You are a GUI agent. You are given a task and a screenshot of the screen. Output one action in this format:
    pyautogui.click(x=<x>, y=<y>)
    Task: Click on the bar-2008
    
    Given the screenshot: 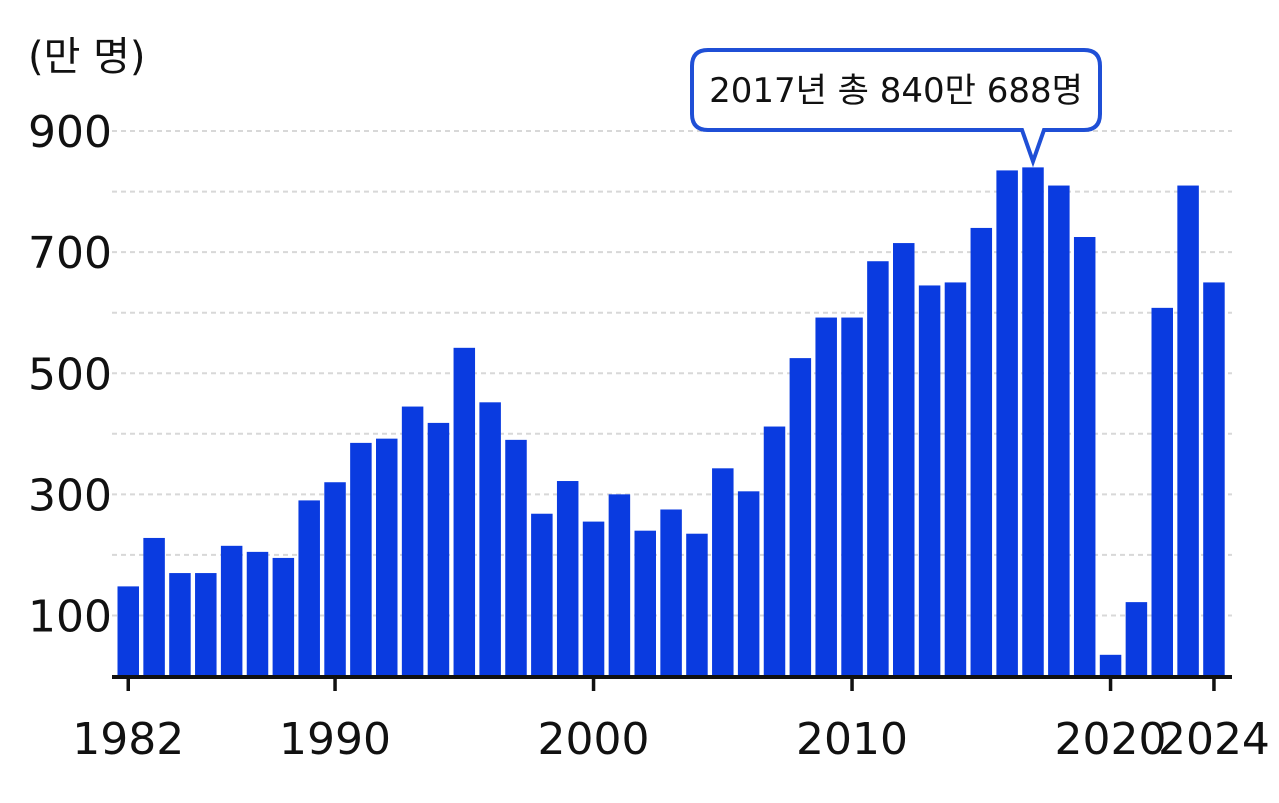 What is the action you would take?
    pyautogui.click(x=800, y=517)
    